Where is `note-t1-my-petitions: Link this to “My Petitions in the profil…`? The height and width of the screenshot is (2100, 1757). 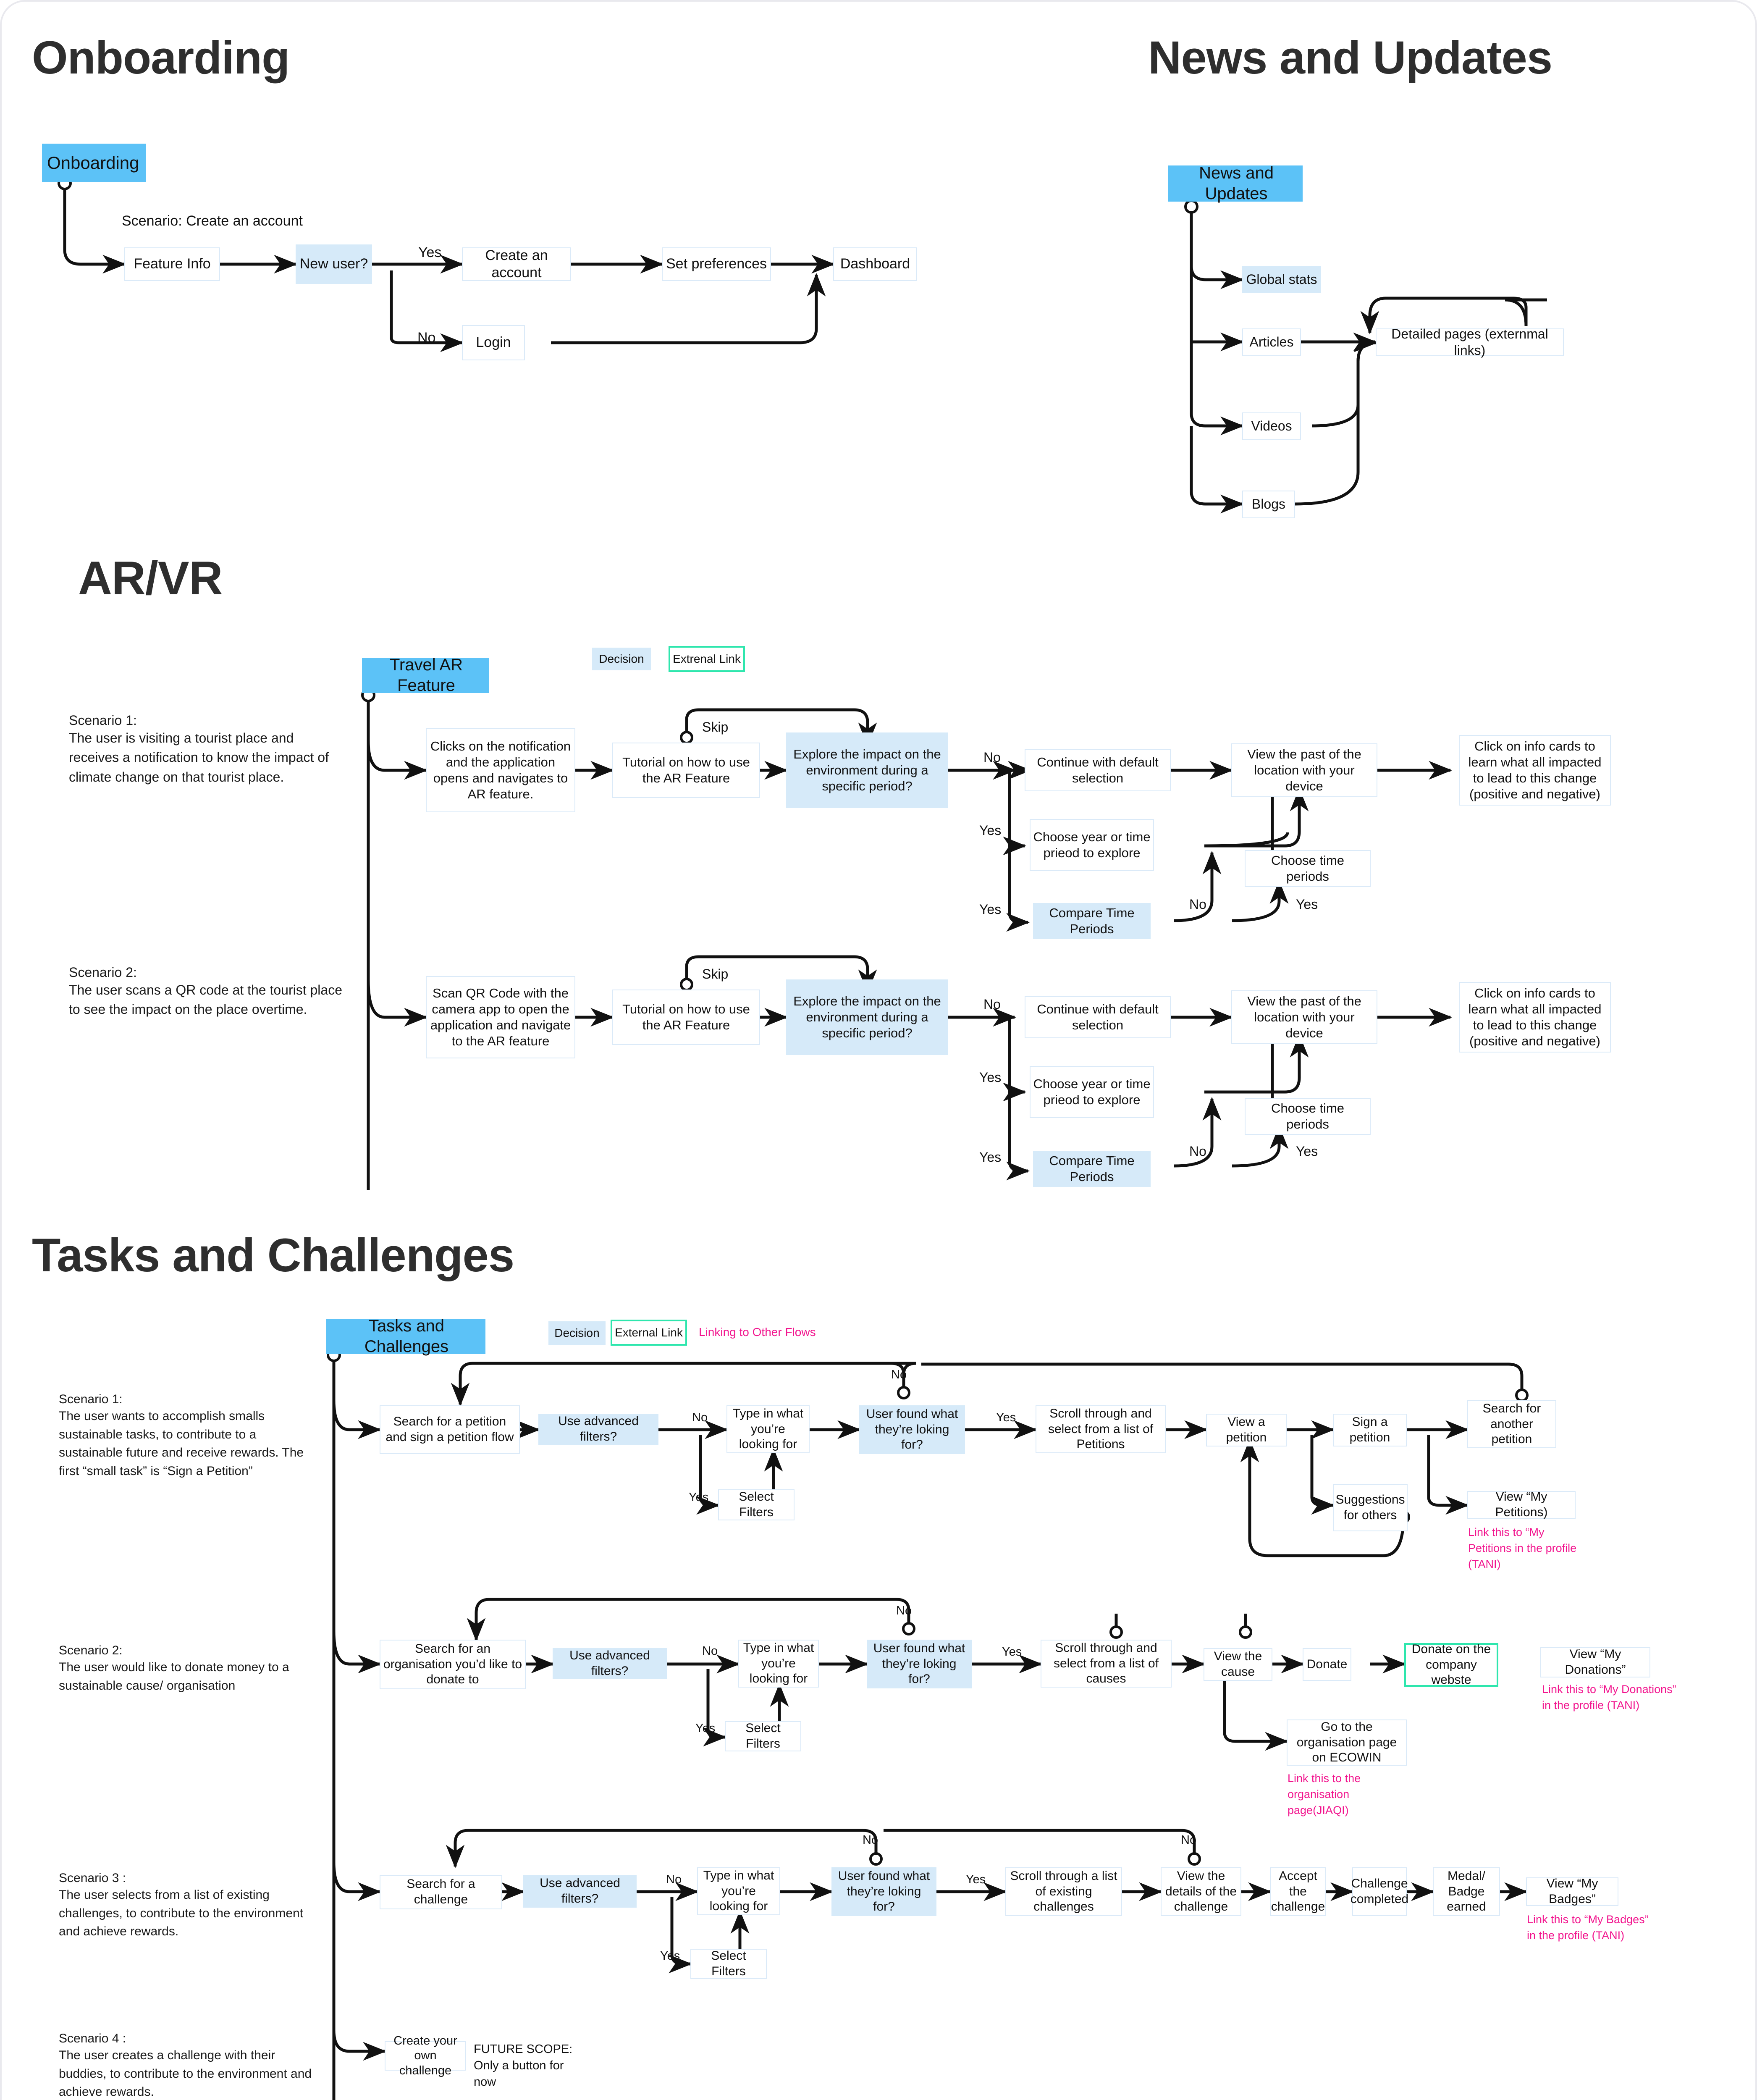 note-t1-my-petitions: Link this to “My Petitions in the profil… is located at coordinates (1522, 1548).